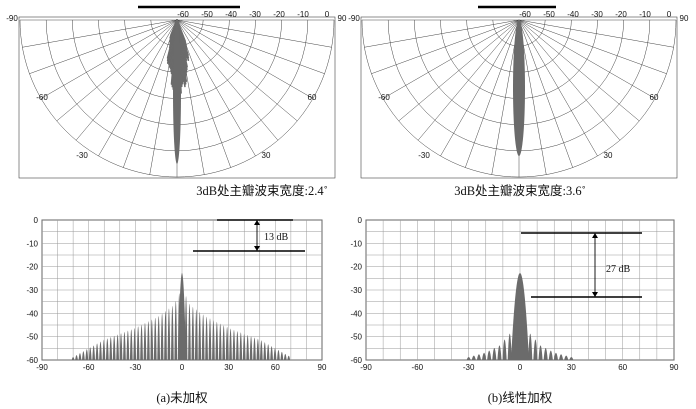 This screenshot has width=696, height=409. I want to click on caption-unweighted: (a)未加权, so click(182, 397).